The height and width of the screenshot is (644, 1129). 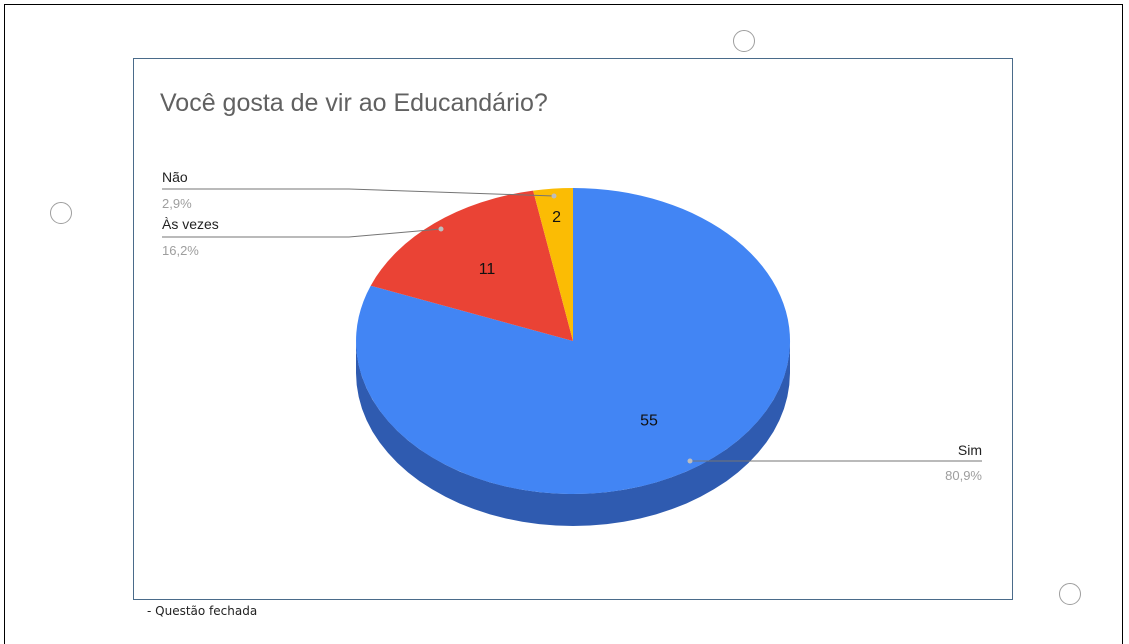 What do you see at coordinates (202, 611) in the screenshot?
I see `note-text: - Questão fechada` at bounding box center [202, 611].